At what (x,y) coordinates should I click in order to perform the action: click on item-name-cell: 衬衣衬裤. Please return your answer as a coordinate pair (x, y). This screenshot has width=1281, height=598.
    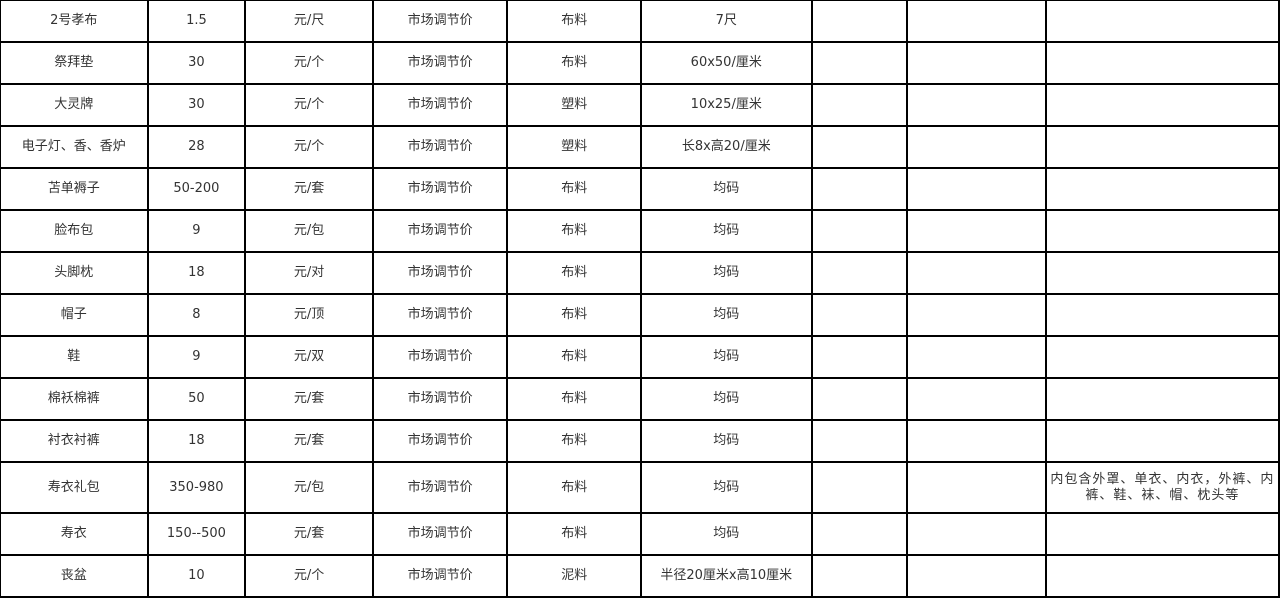
    Looking at the image, I should click on (74, 441).